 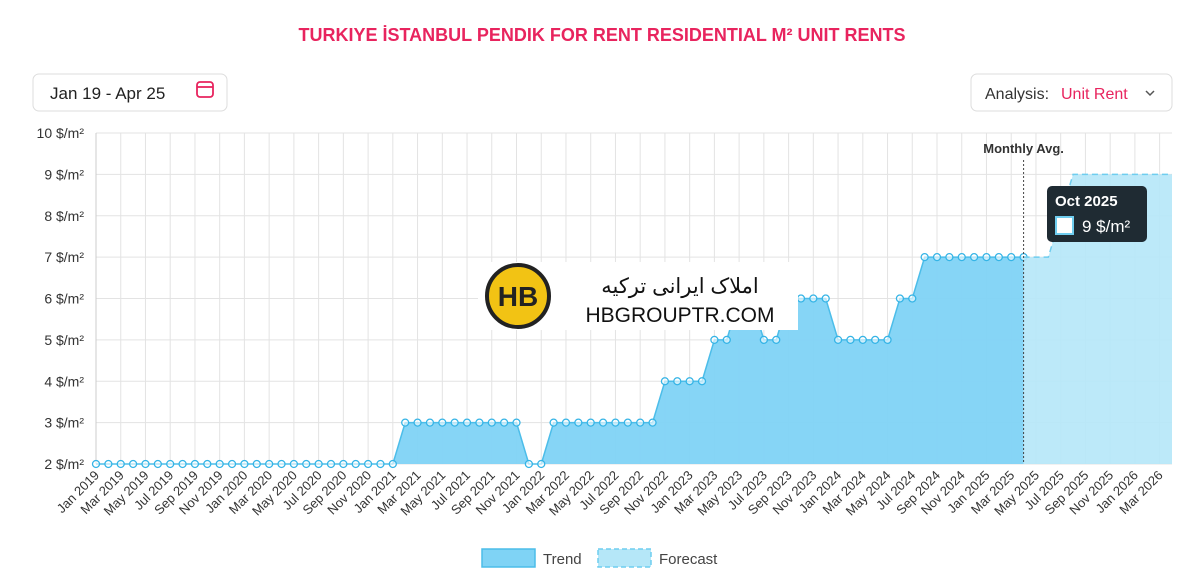 I want to click on tooltip-title: Oct 2025, so click(x=1086, y=201).